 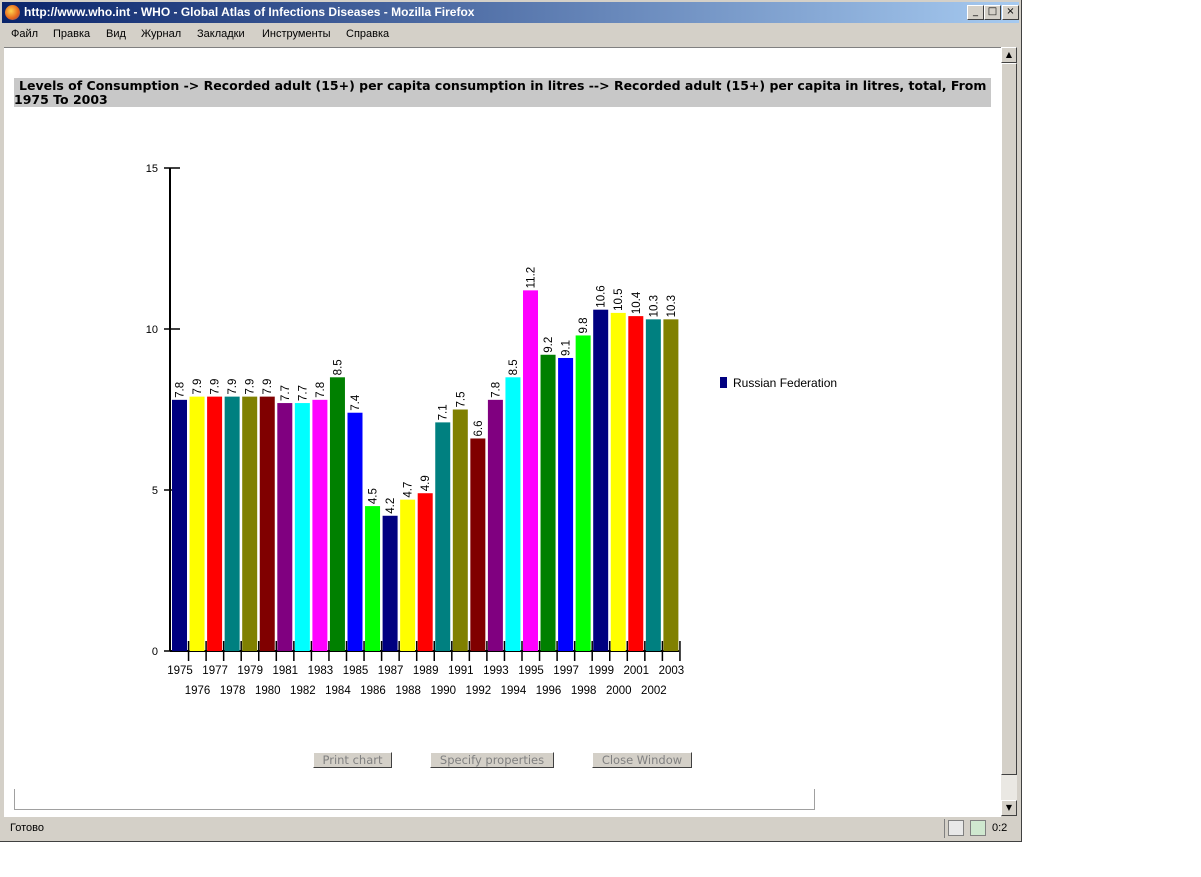 I want to click on x-tick-label: 1993, so click(x=496, y=671).